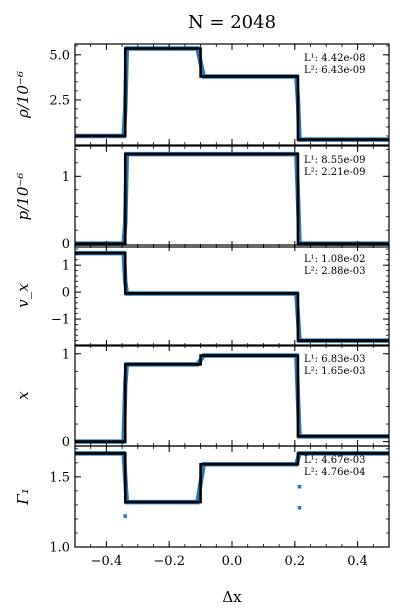 This screenshot has width=408, height=612. Describe the element at coordinates (59, 100) in the screenshot. I see `y-tick-label: 2.5` at that location.